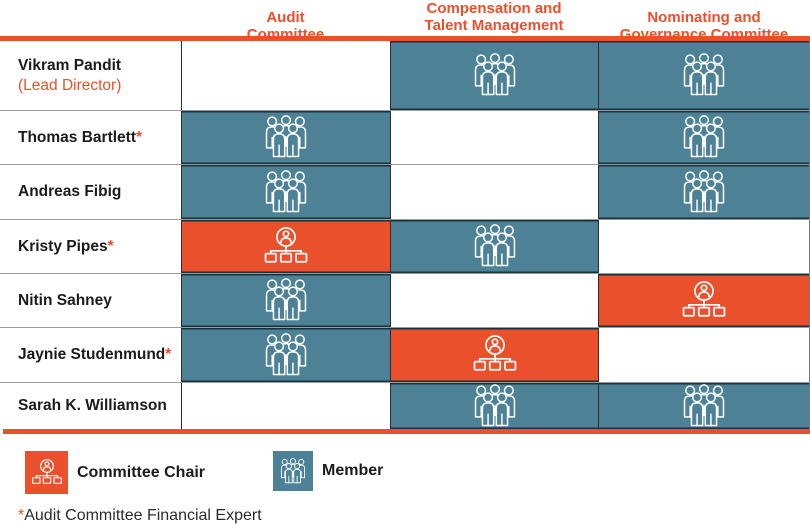 The height and width of the screenshot is (527, 810). What do you see at coordinates (285, 25) in the screenshot?
I see `column-header-audit-committee: Audit Committee` at bounding box center [285, 25].